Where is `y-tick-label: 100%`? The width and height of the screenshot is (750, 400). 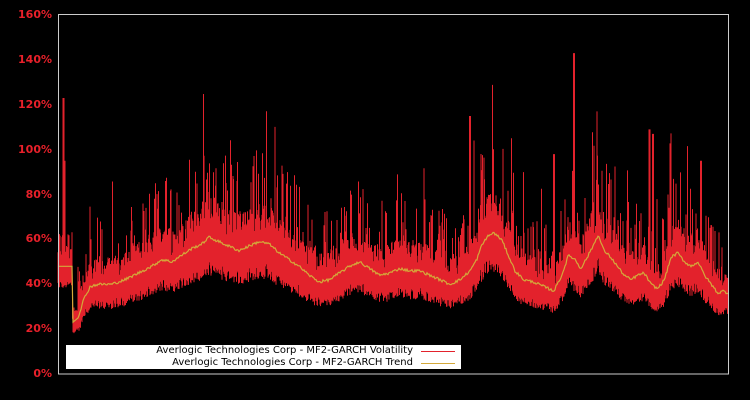
y-tick-label: 100% is located at coordinates (35, 149).